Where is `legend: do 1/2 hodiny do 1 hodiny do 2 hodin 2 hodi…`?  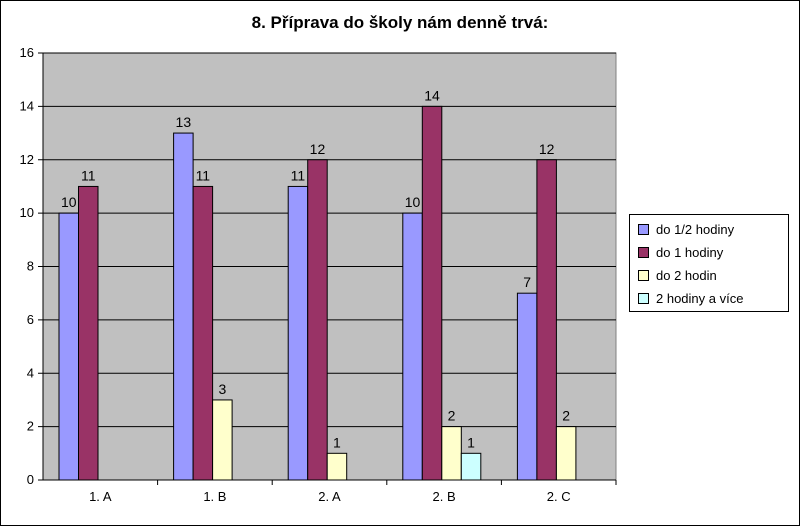
legend: do 1/2 hodiny do 1 hodiny do 2 hodin 2 hodi… is located at coordinates (709, 263).